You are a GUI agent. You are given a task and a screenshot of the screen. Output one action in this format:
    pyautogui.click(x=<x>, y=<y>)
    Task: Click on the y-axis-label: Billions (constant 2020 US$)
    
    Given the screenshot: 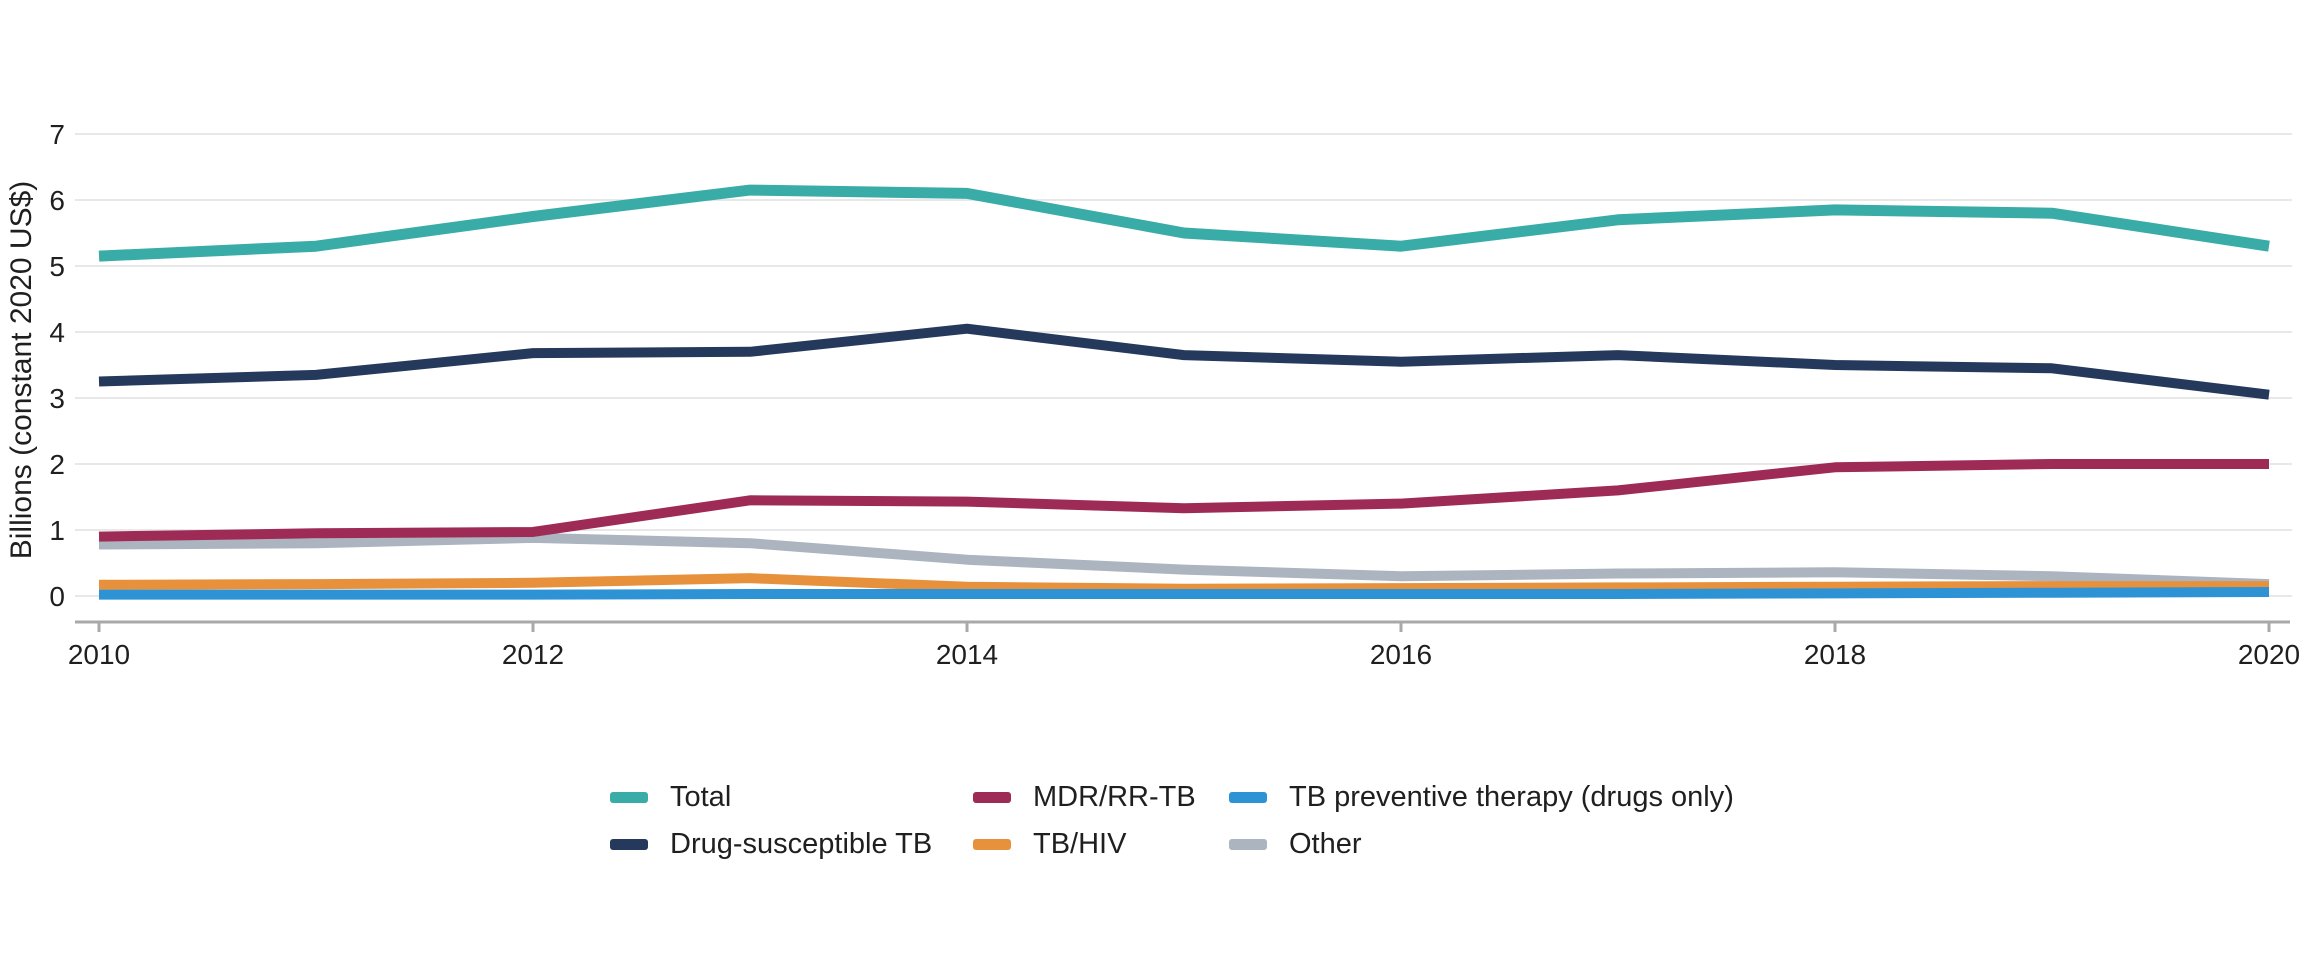 What is the action you would take?
    pyautogui.click(x=21, y=370)
    